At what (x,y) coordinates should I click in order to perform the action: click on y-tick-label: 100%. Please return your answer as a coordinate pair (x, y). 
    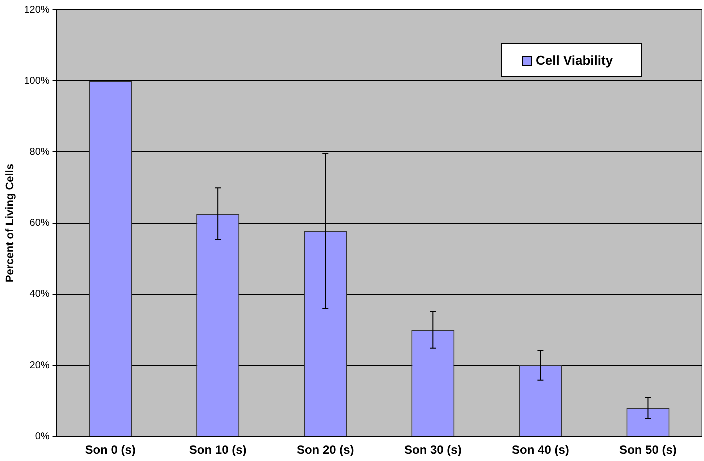
    Looking at the image, I should click on (37, 81).